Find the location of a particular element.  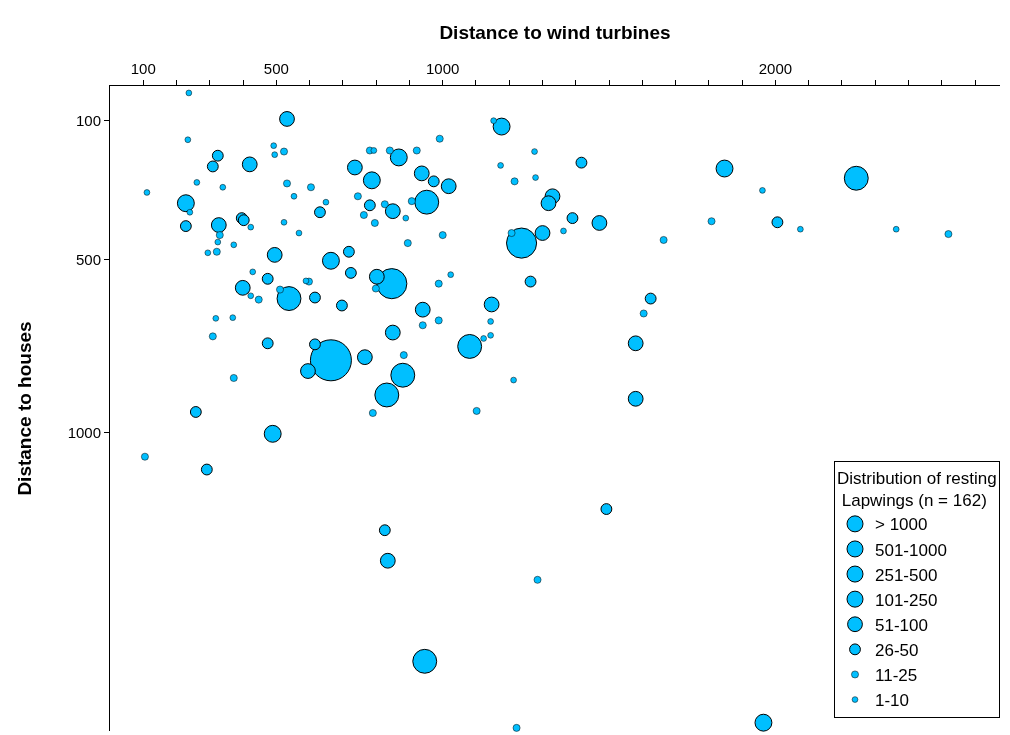

legend-label: > 1000 is located at coordinates (901, 525).